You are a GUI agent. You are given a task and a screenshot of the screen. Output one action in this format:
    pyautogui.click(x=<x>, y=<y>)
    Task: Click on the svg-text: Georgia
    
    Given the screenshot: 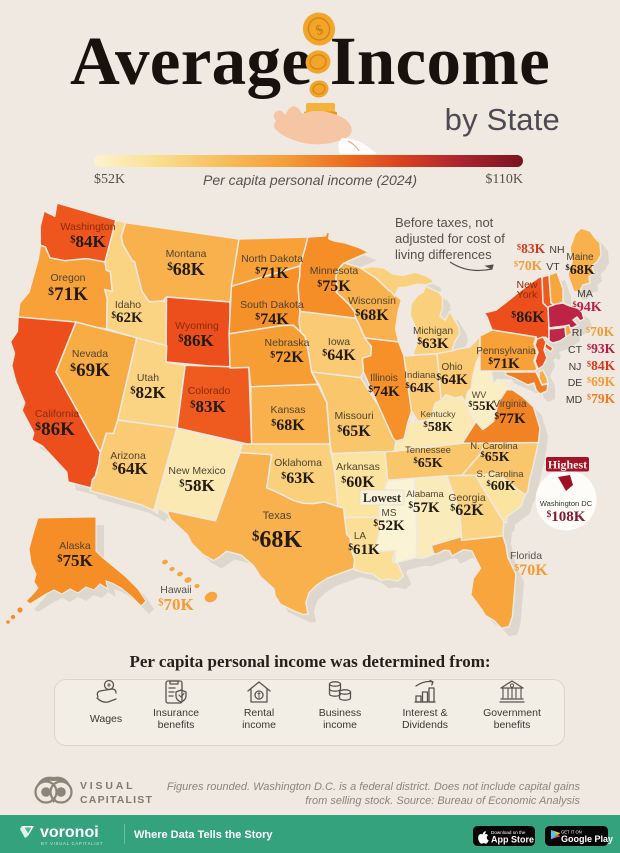 What is the action you would take?
    pyautogui.click(x=467, y=498)
    